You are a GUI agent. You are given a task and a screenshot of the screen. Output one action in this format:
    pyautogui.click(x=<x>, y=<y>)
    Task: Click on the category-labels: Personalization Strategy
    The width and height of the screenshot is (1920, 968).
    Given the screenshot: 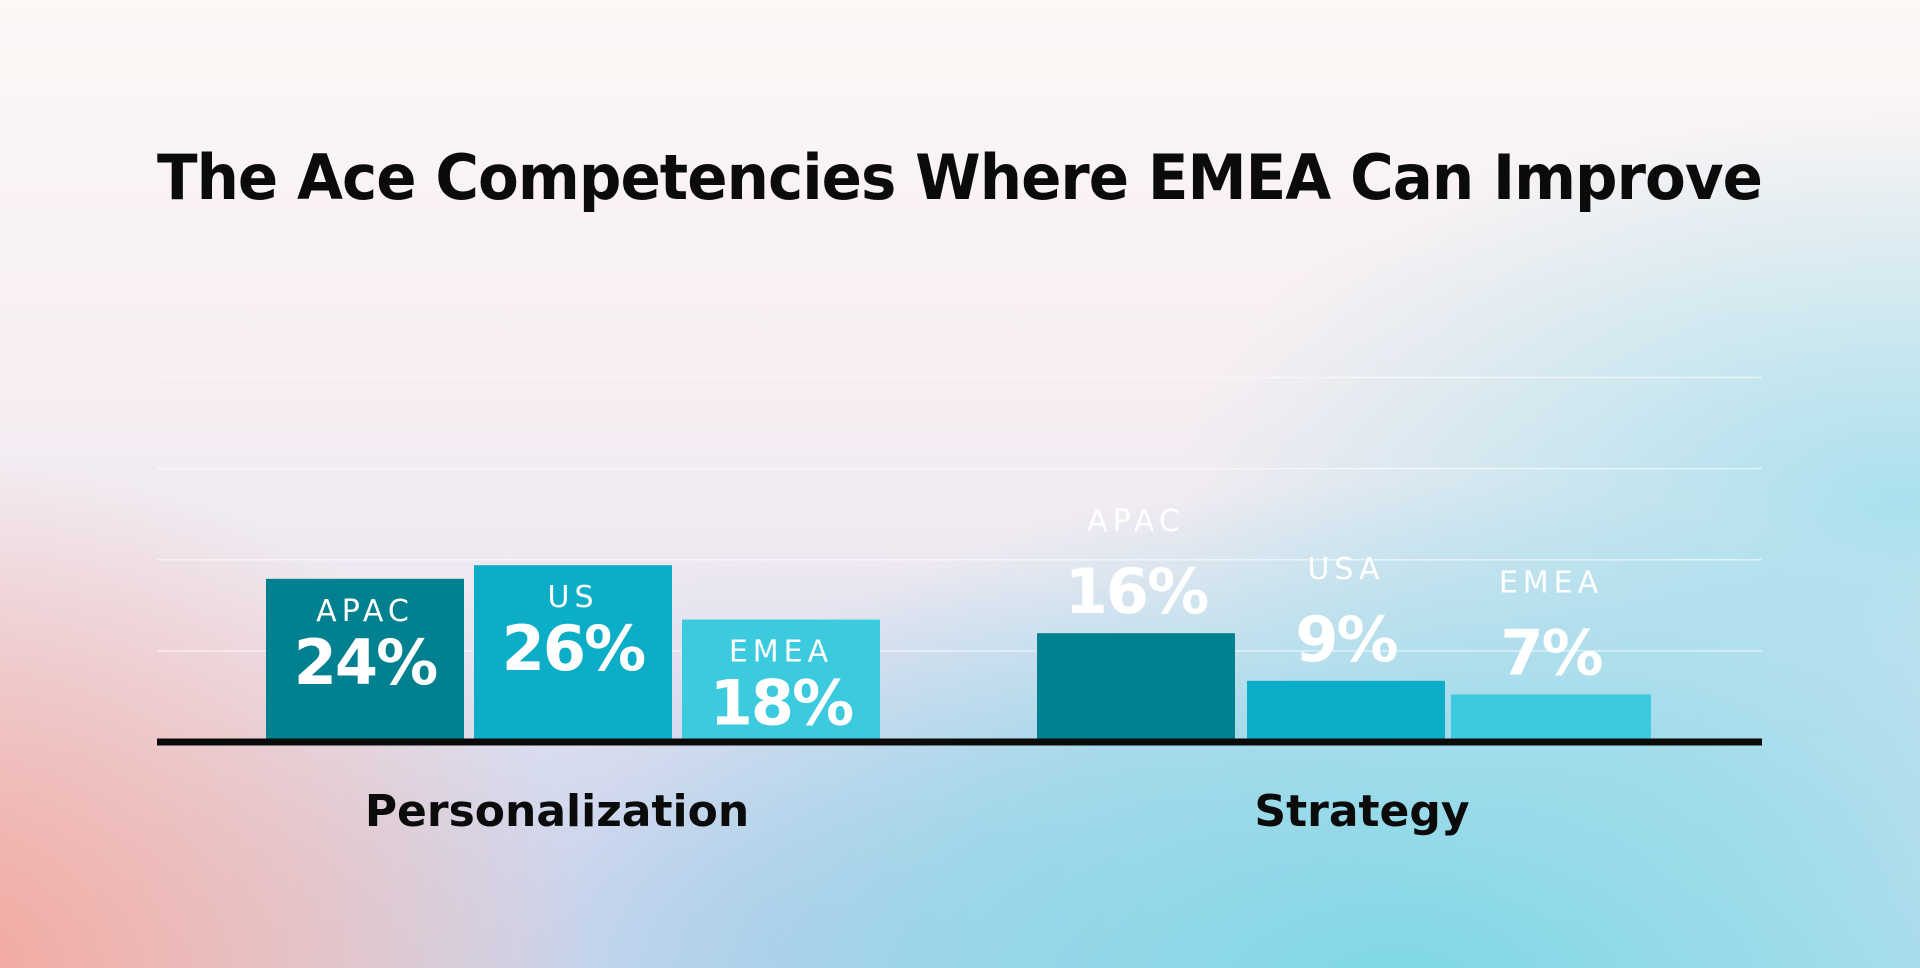 What is the action you would take?
    pyautogui.click(x=917, y=811)
    